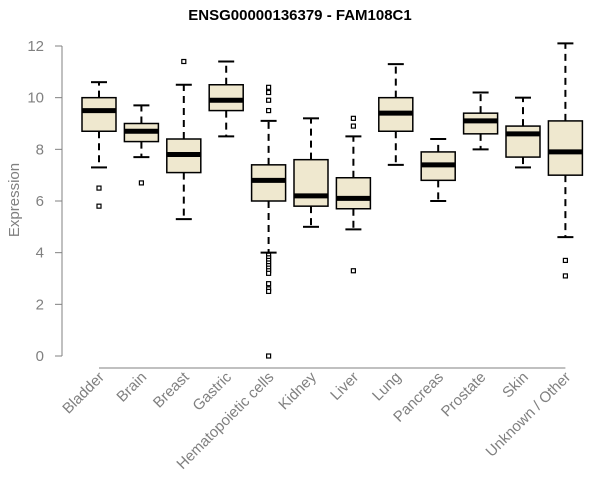  What do you see at coordinates (344, 386) in the screenshot?
I see `x-tick-label: Liver` at bounding box center [344, 386].